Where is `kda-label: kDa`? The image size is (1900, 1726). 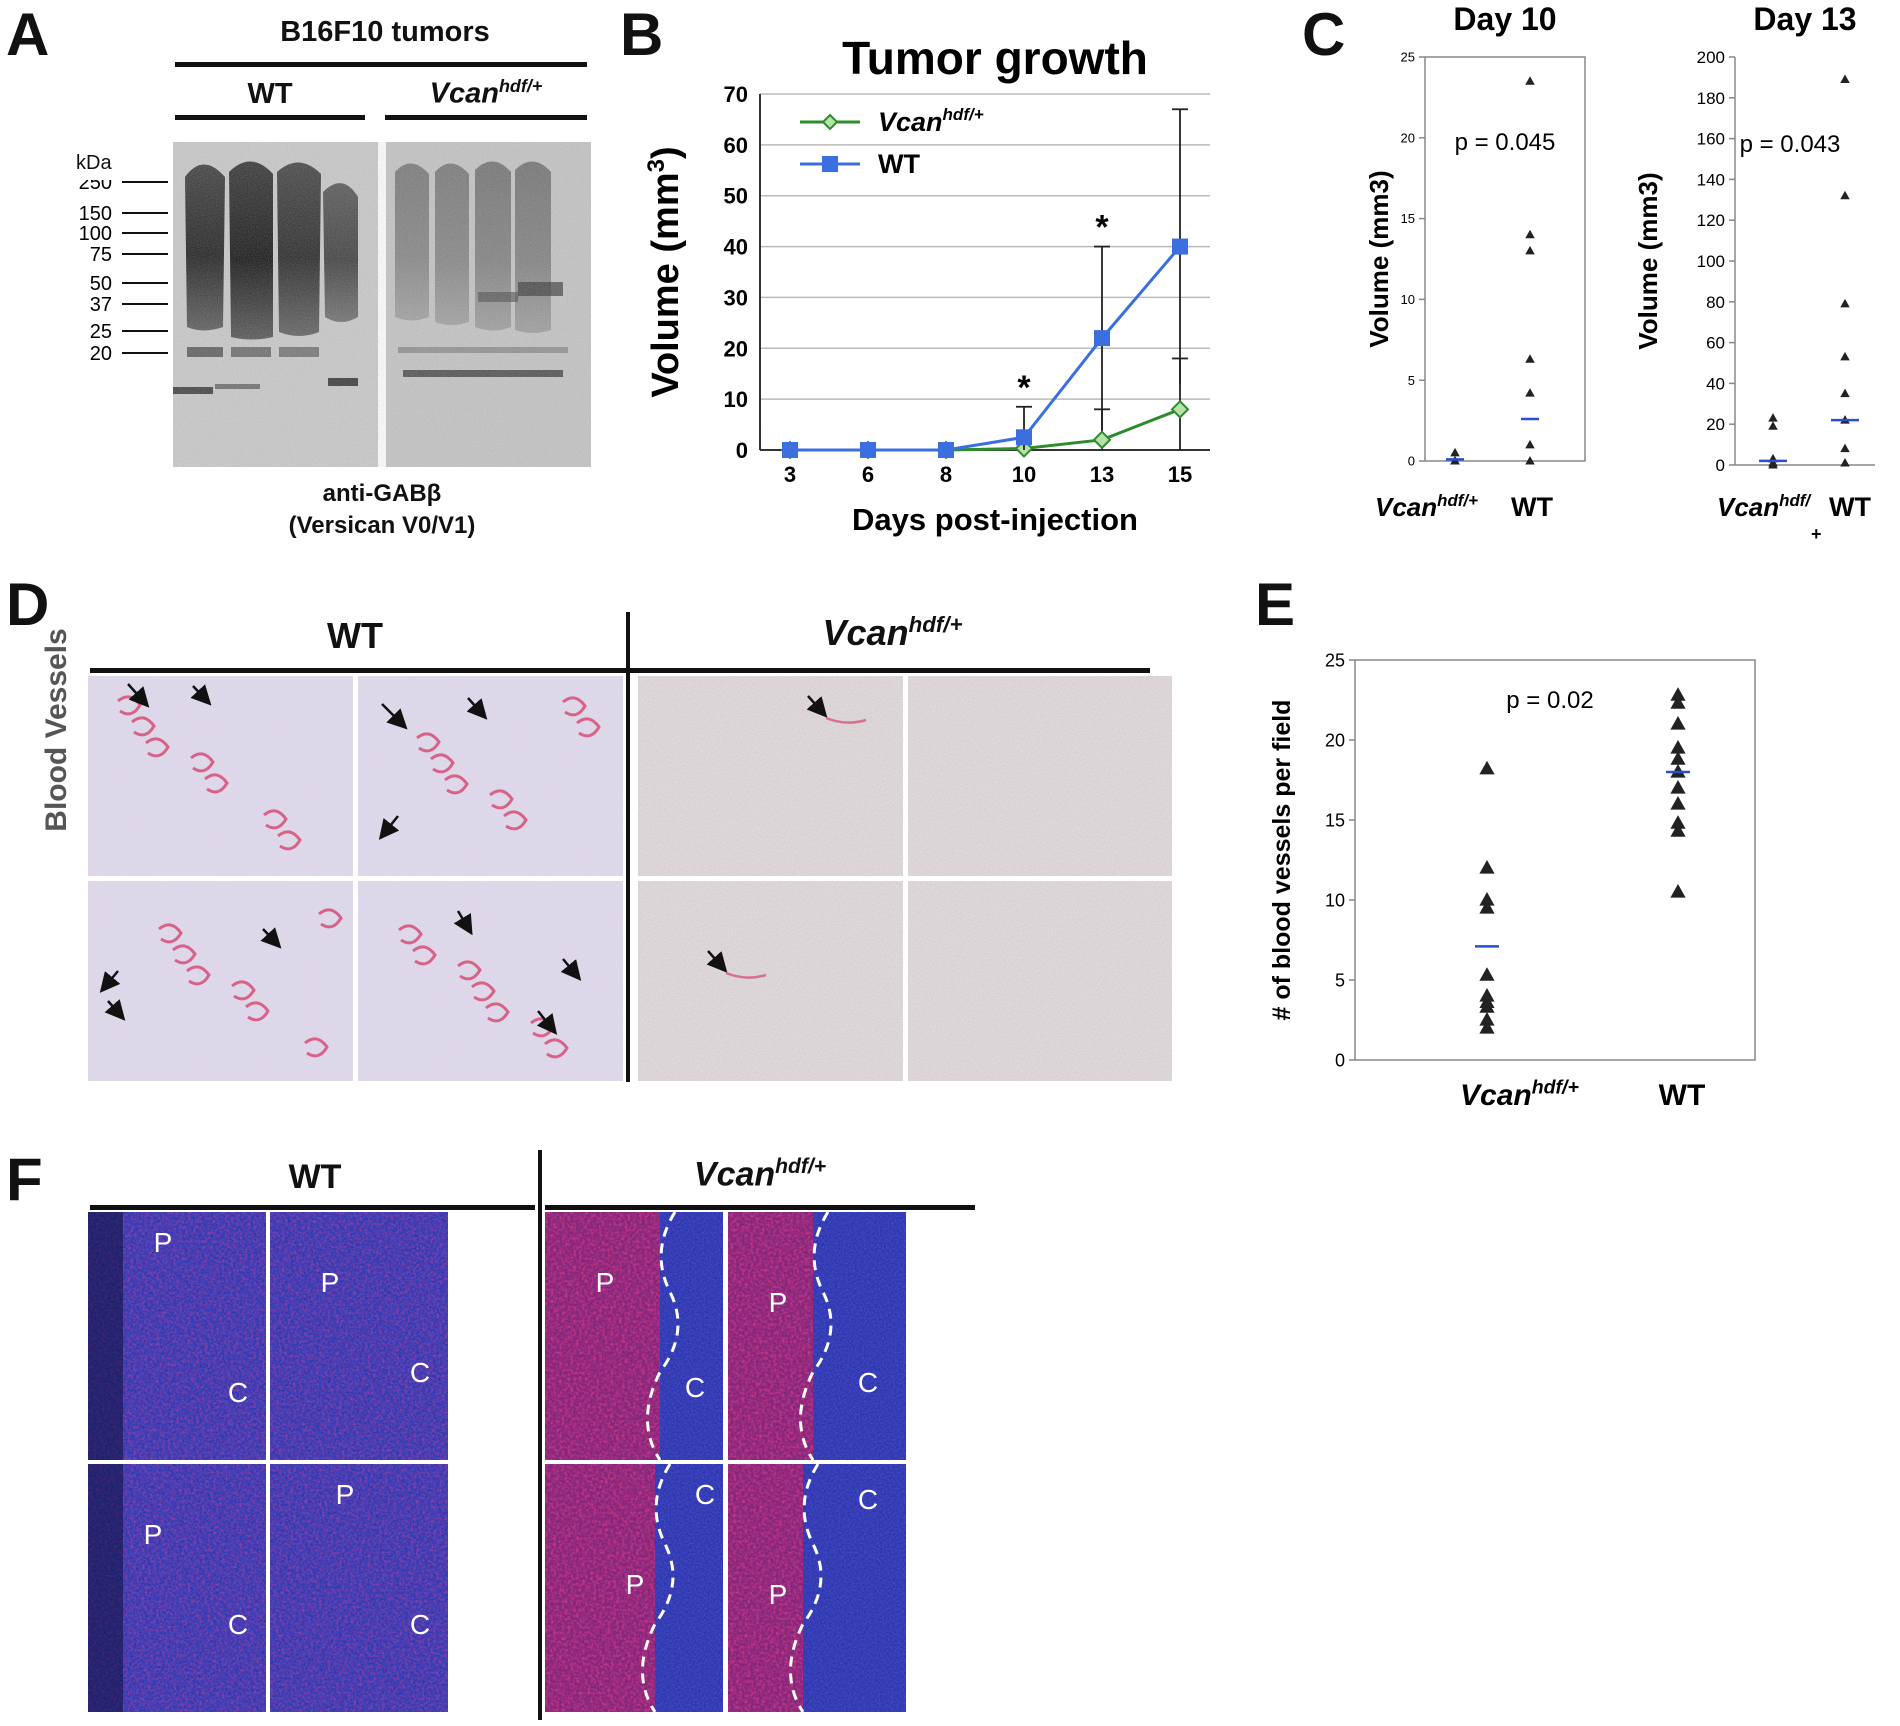 kda-label: kDa is located at coordinates (94, 163).